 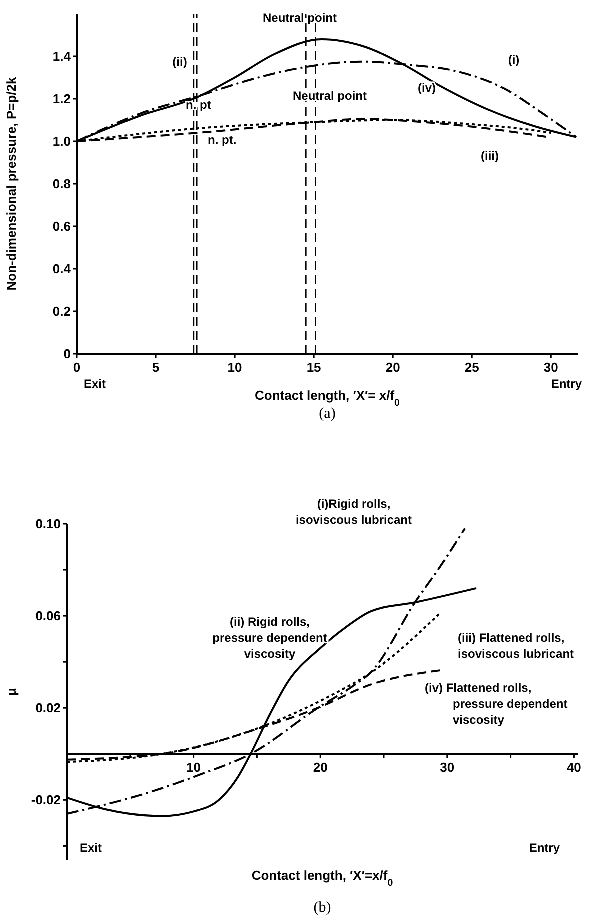 What do you see at coordinates (314, 367) in the screenshot?
I see `x-tick-label: 15` at bounding box center [314, 367].